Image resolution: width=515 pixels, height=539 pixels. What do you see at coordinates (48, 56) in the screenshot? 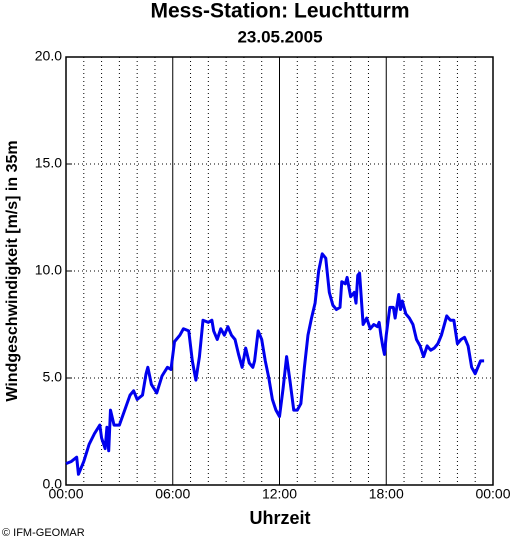
I see `y-tick-label: 20.0` at bounding box center [48, 56].